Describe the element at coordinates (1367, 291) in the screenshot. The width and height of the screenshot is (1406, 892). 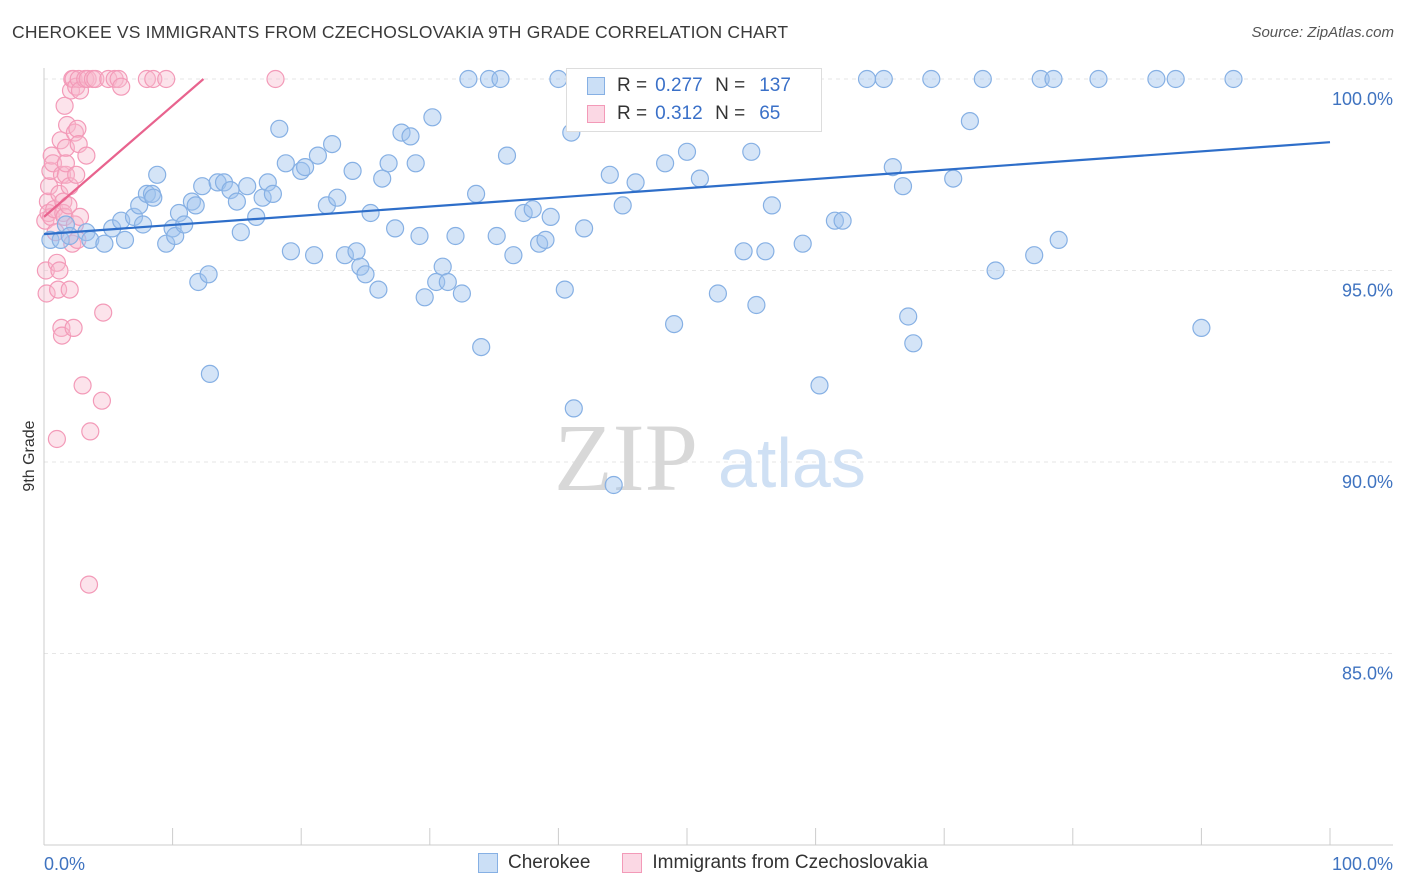
I see `y-tick-label: 95.0%` at that location.